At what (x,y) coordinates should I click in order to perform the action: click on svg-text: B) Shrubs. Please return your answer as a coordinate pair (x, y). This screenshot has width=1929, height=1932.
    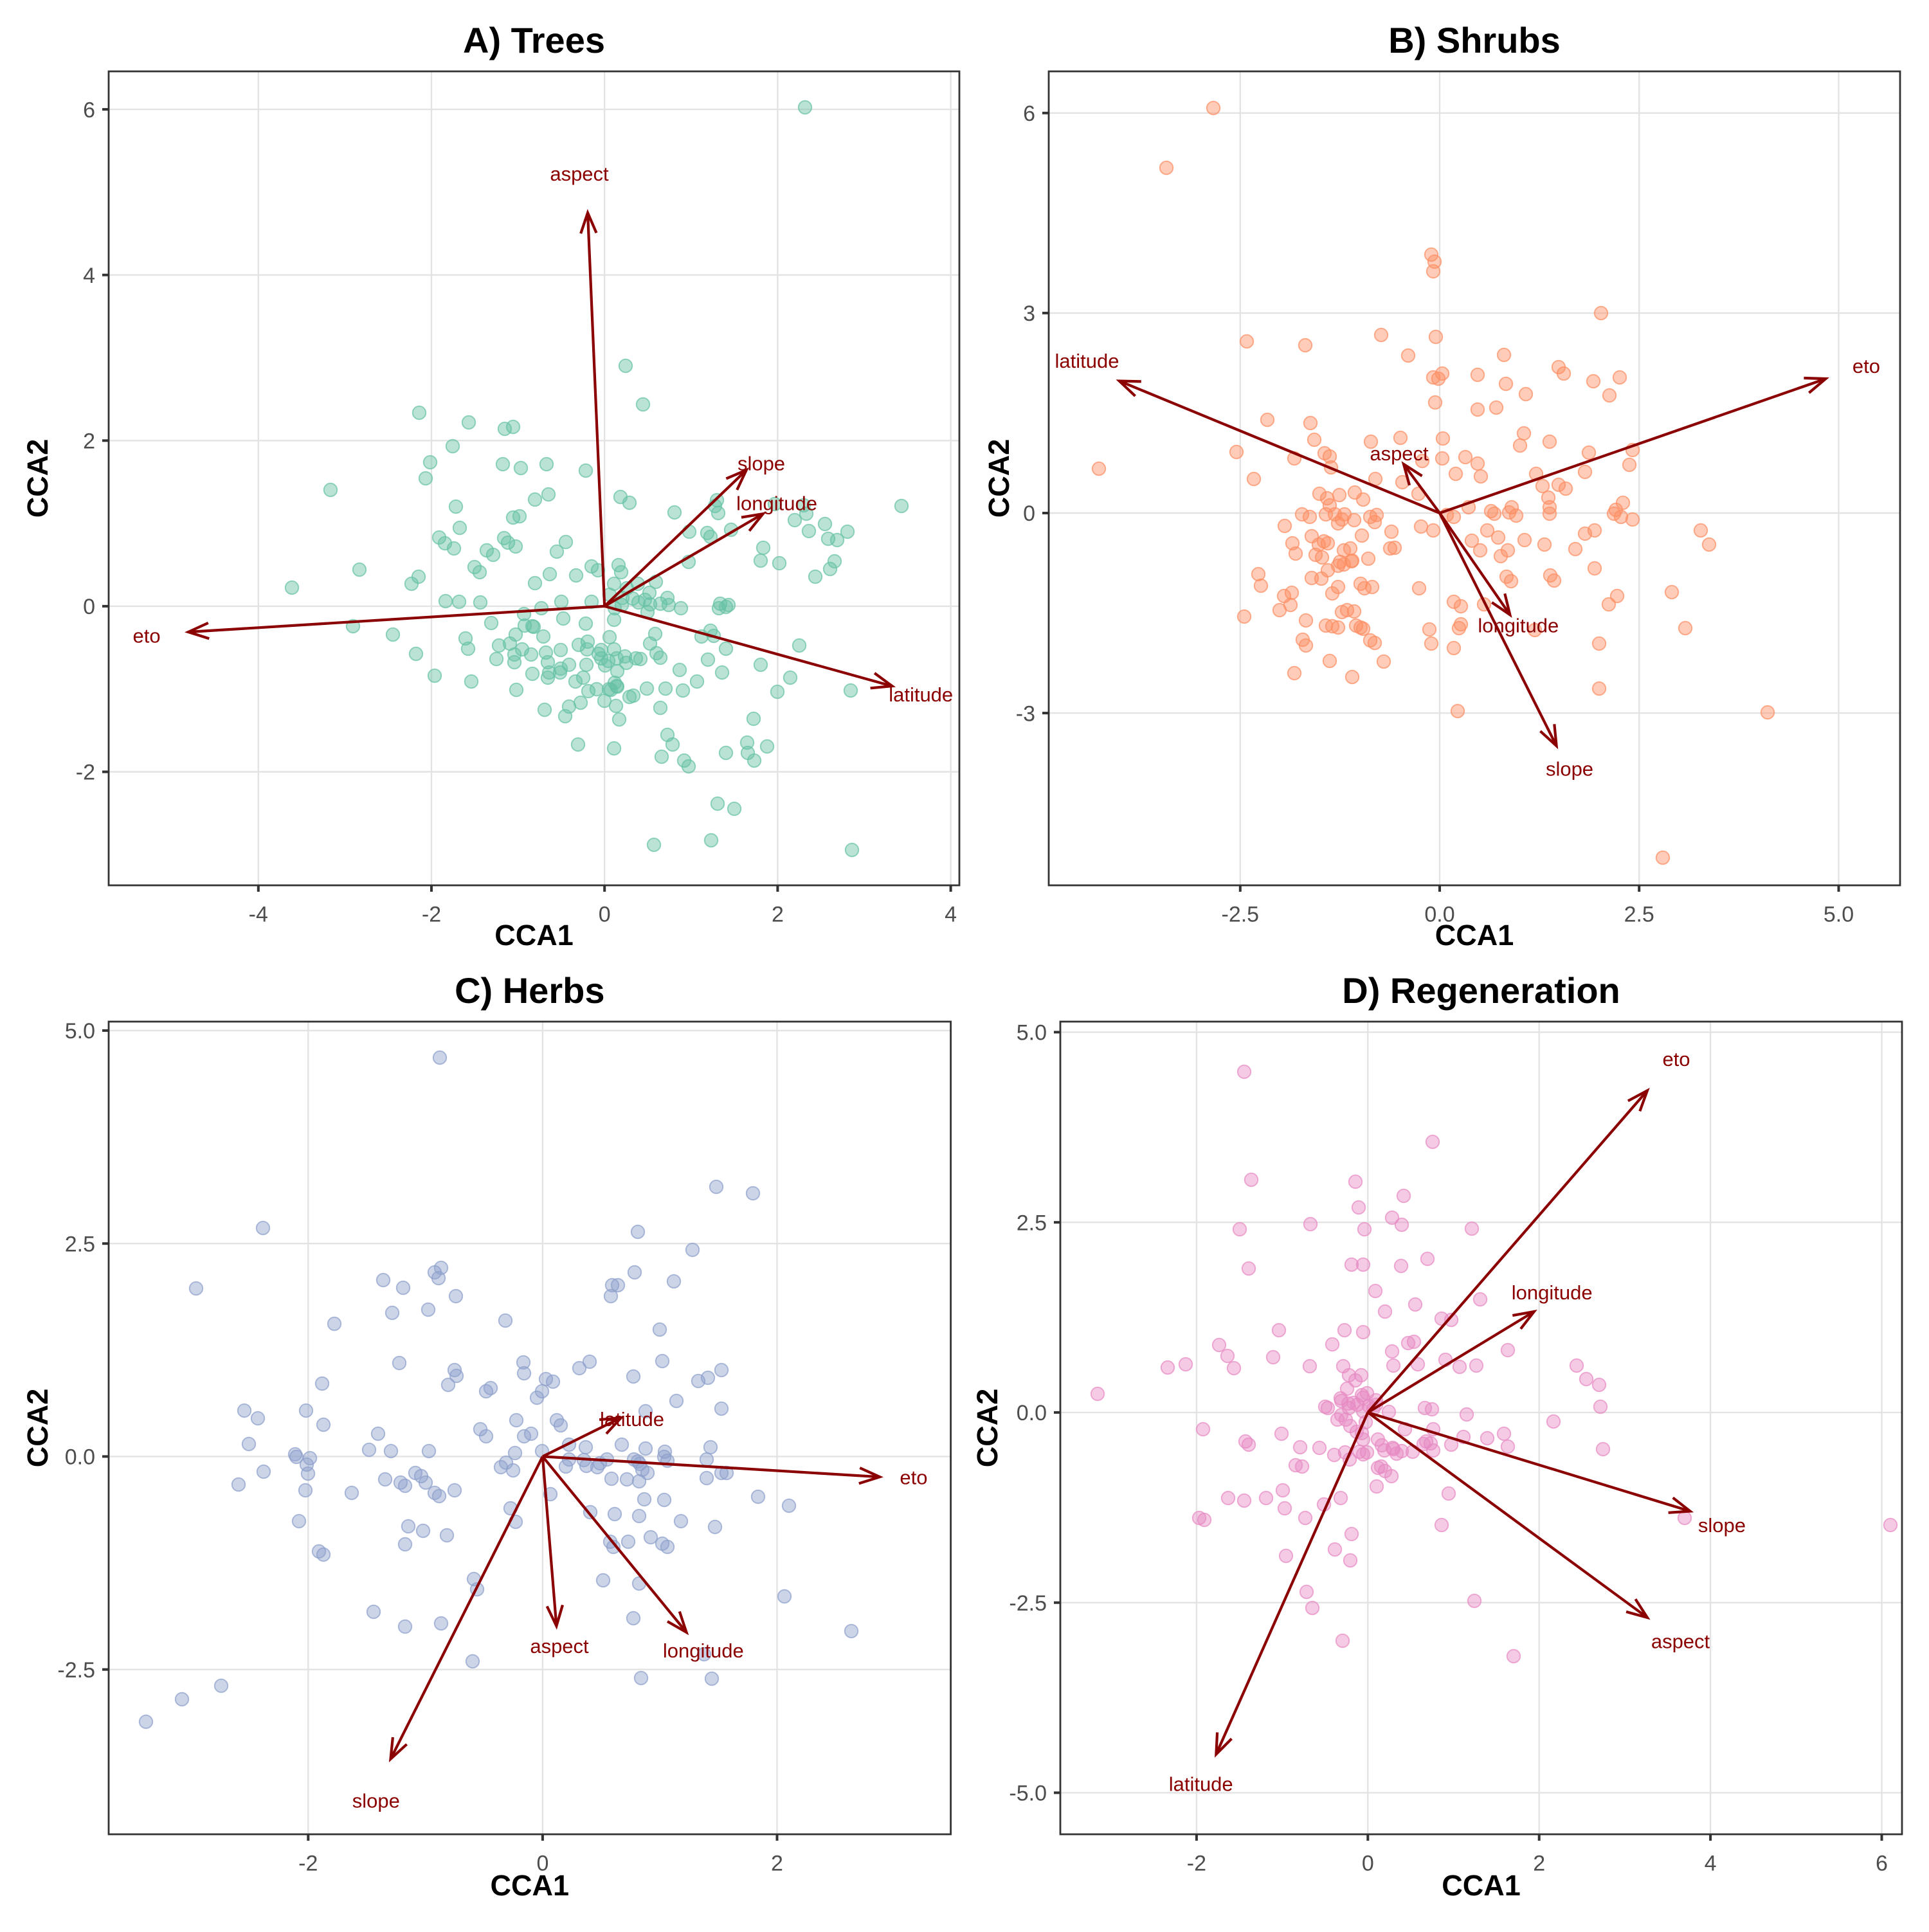
    Looking at the image, I should click on (1474, 40).